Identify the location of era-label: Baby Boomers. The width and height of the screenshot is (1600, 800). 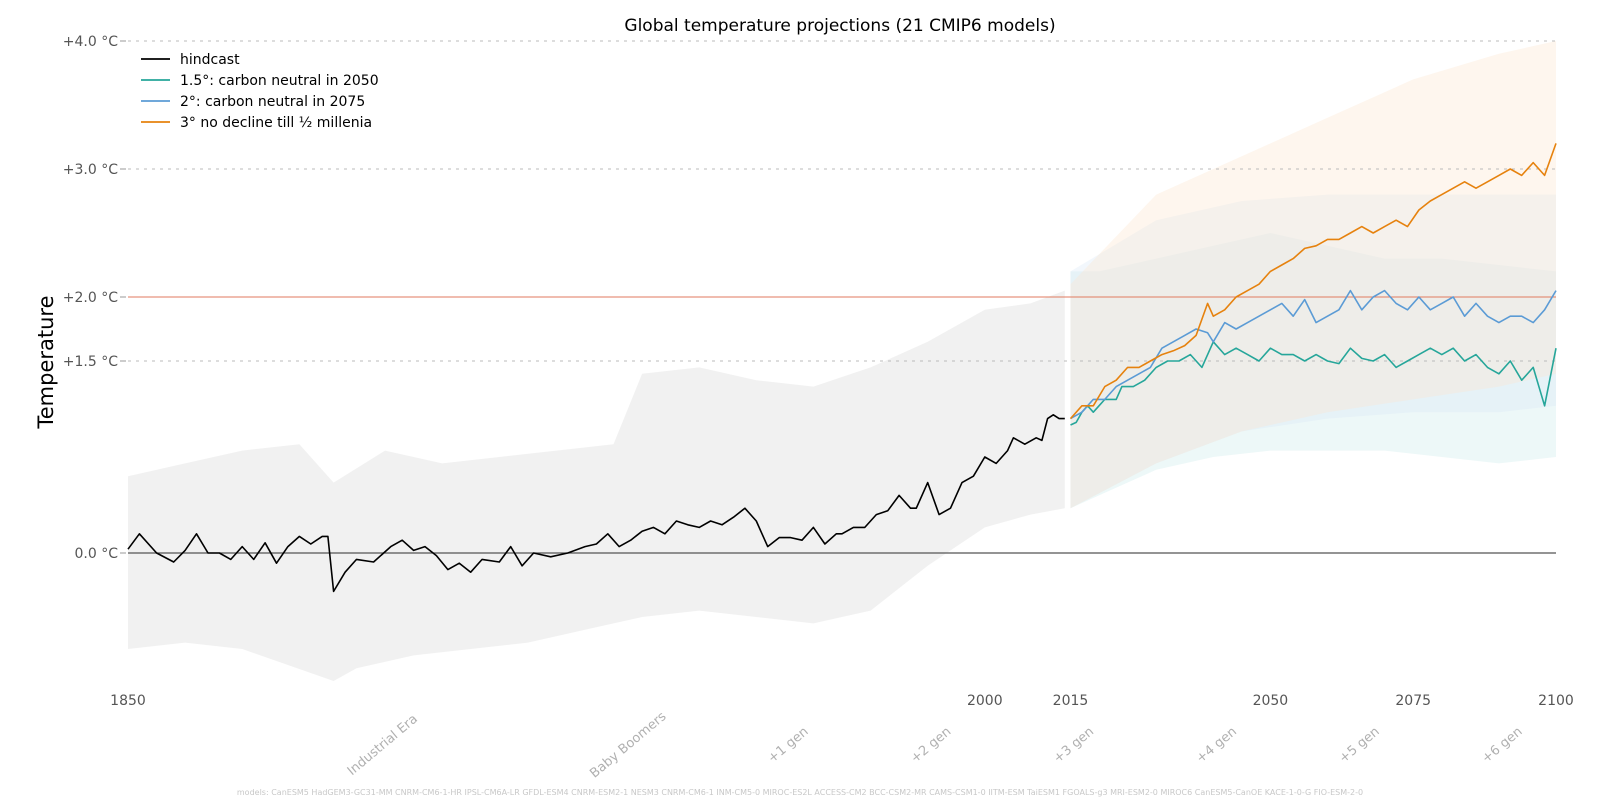
(628, 745).